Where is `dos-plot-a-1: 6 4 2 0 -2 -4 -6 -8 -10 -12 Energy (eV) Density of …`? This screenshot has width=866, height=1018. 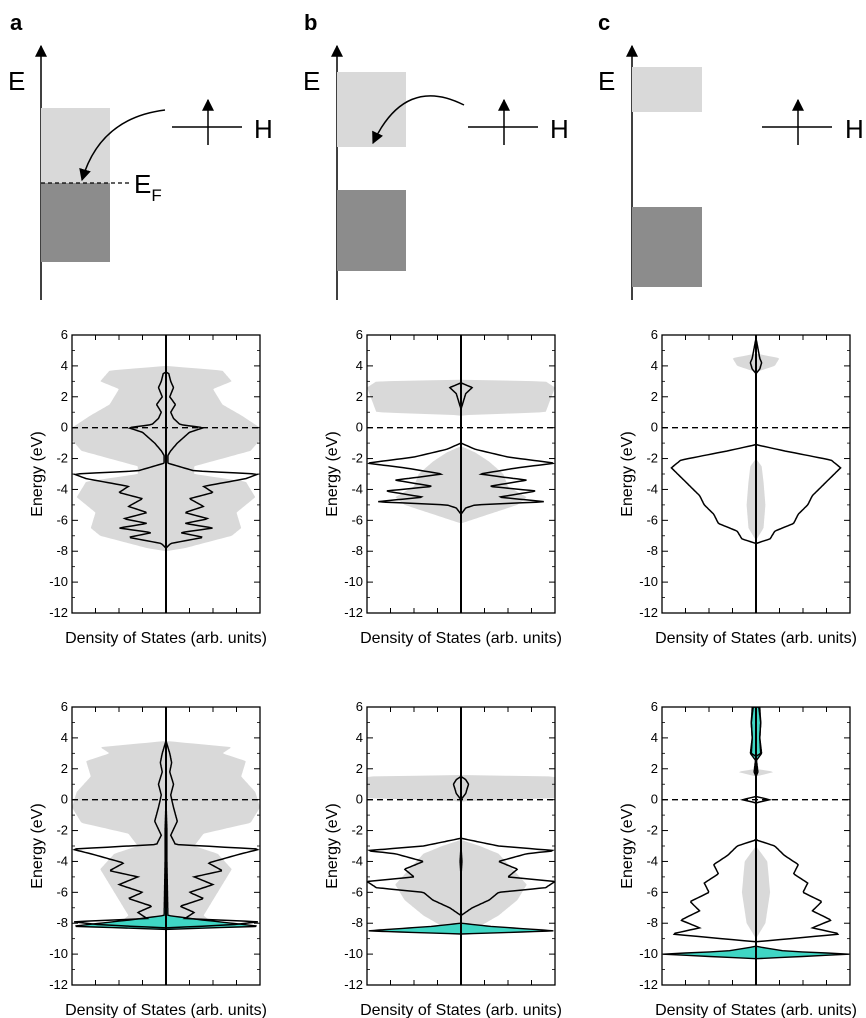 dos-plot-a-1: 6 4 2 0 -2 -4 -6 -8 -10 -12 Energy (eV) Density of … is located at coordinates (148, 487).